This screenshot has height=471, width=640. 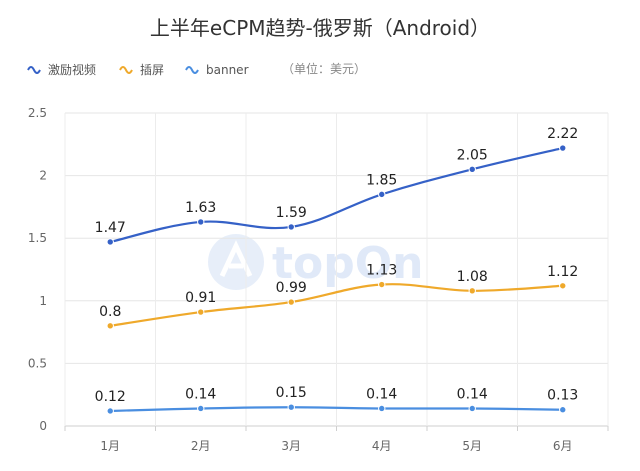 I want to click on x-tick-label-3: 4月, so click(x=382, y=446).